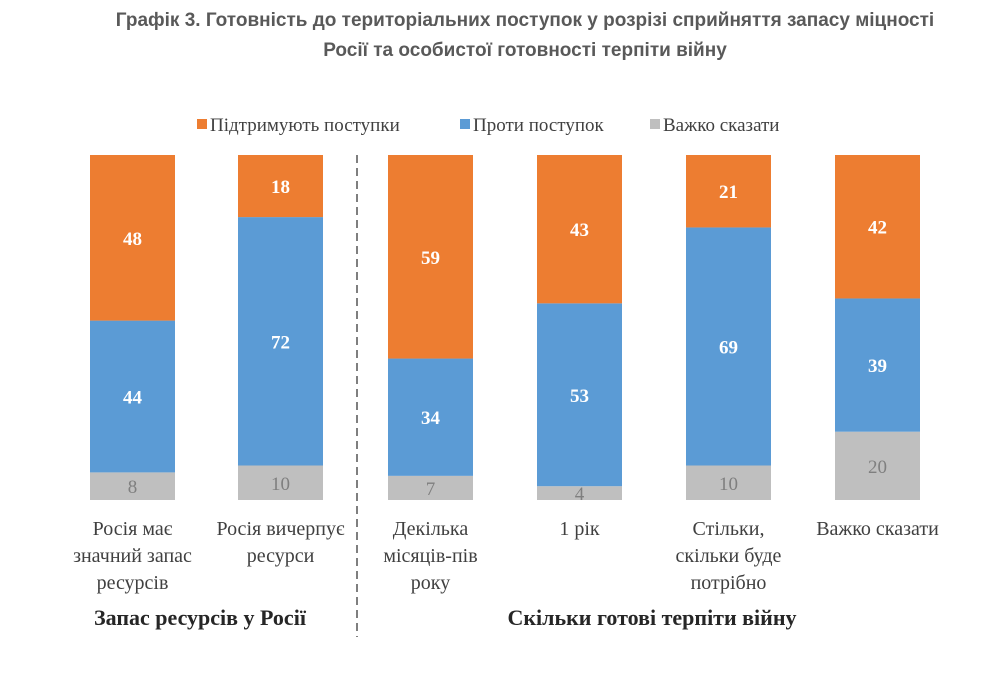 The image size is (997, 698). Describe the element at coordinates (281, 556) in the screenshot. I see `category-label: ресурси` at that location.